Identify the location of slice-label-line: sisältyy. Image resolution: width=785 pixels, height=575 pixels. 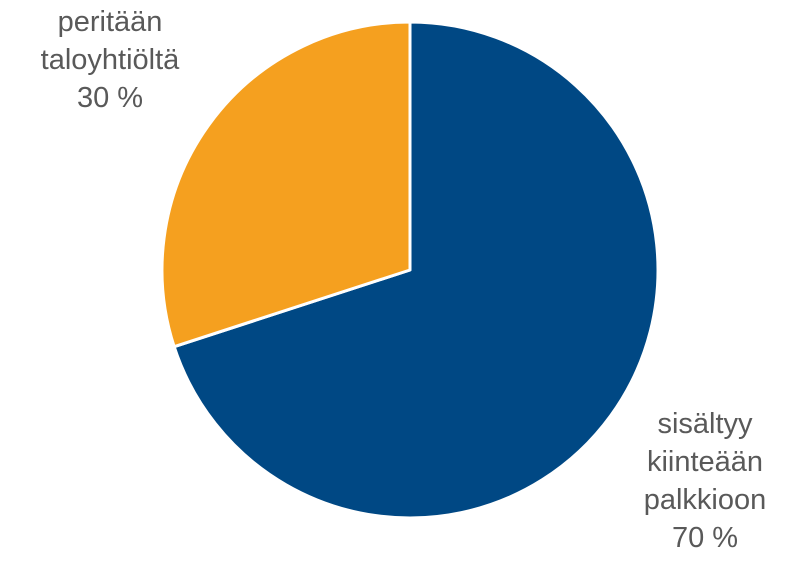
(705, 424).